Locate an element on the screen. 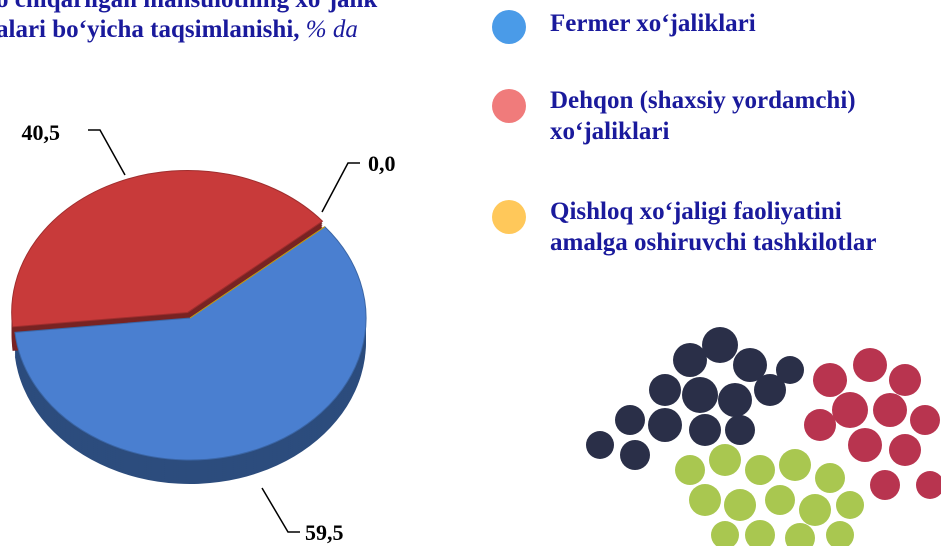  data-label: 0,0 is located at coordinates (382, 163).